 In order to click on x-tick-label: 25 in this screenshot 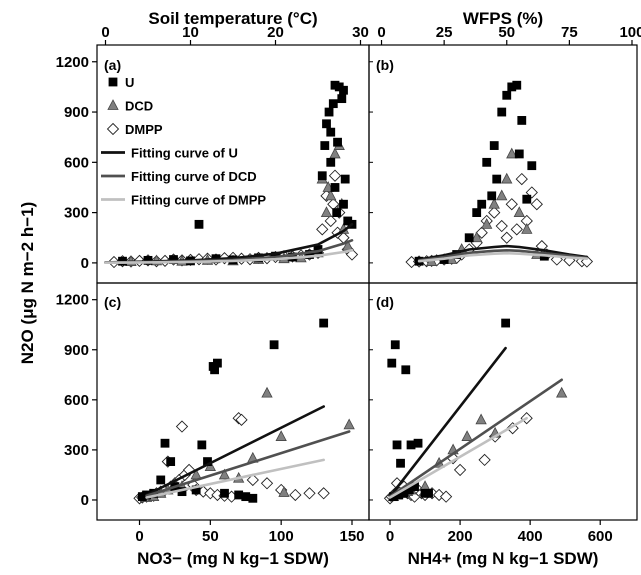, I will do `click(444, 32)`.